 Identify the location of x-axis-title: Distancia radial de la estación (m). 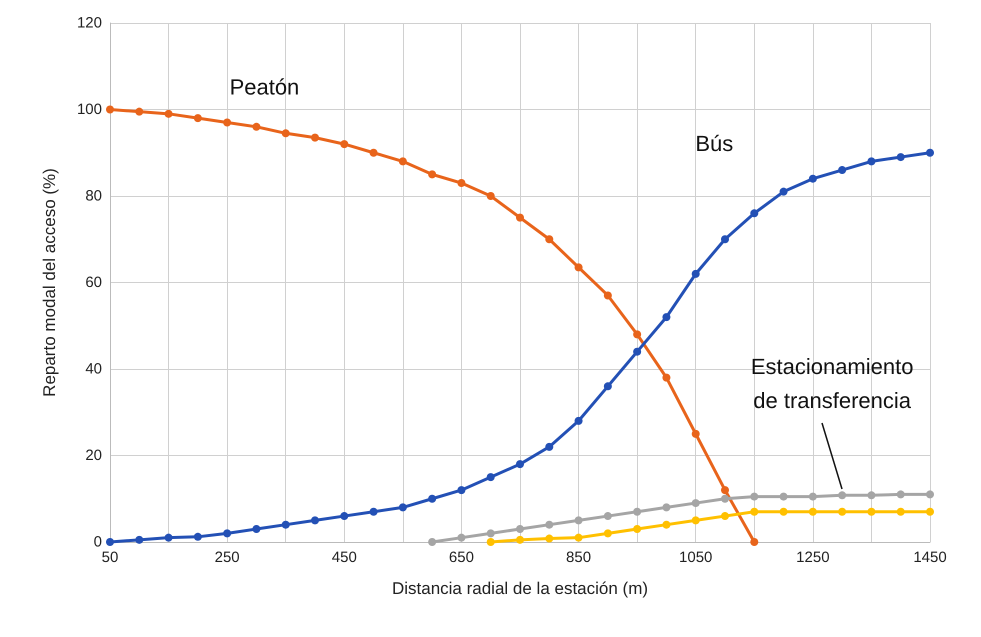
(520, 588).